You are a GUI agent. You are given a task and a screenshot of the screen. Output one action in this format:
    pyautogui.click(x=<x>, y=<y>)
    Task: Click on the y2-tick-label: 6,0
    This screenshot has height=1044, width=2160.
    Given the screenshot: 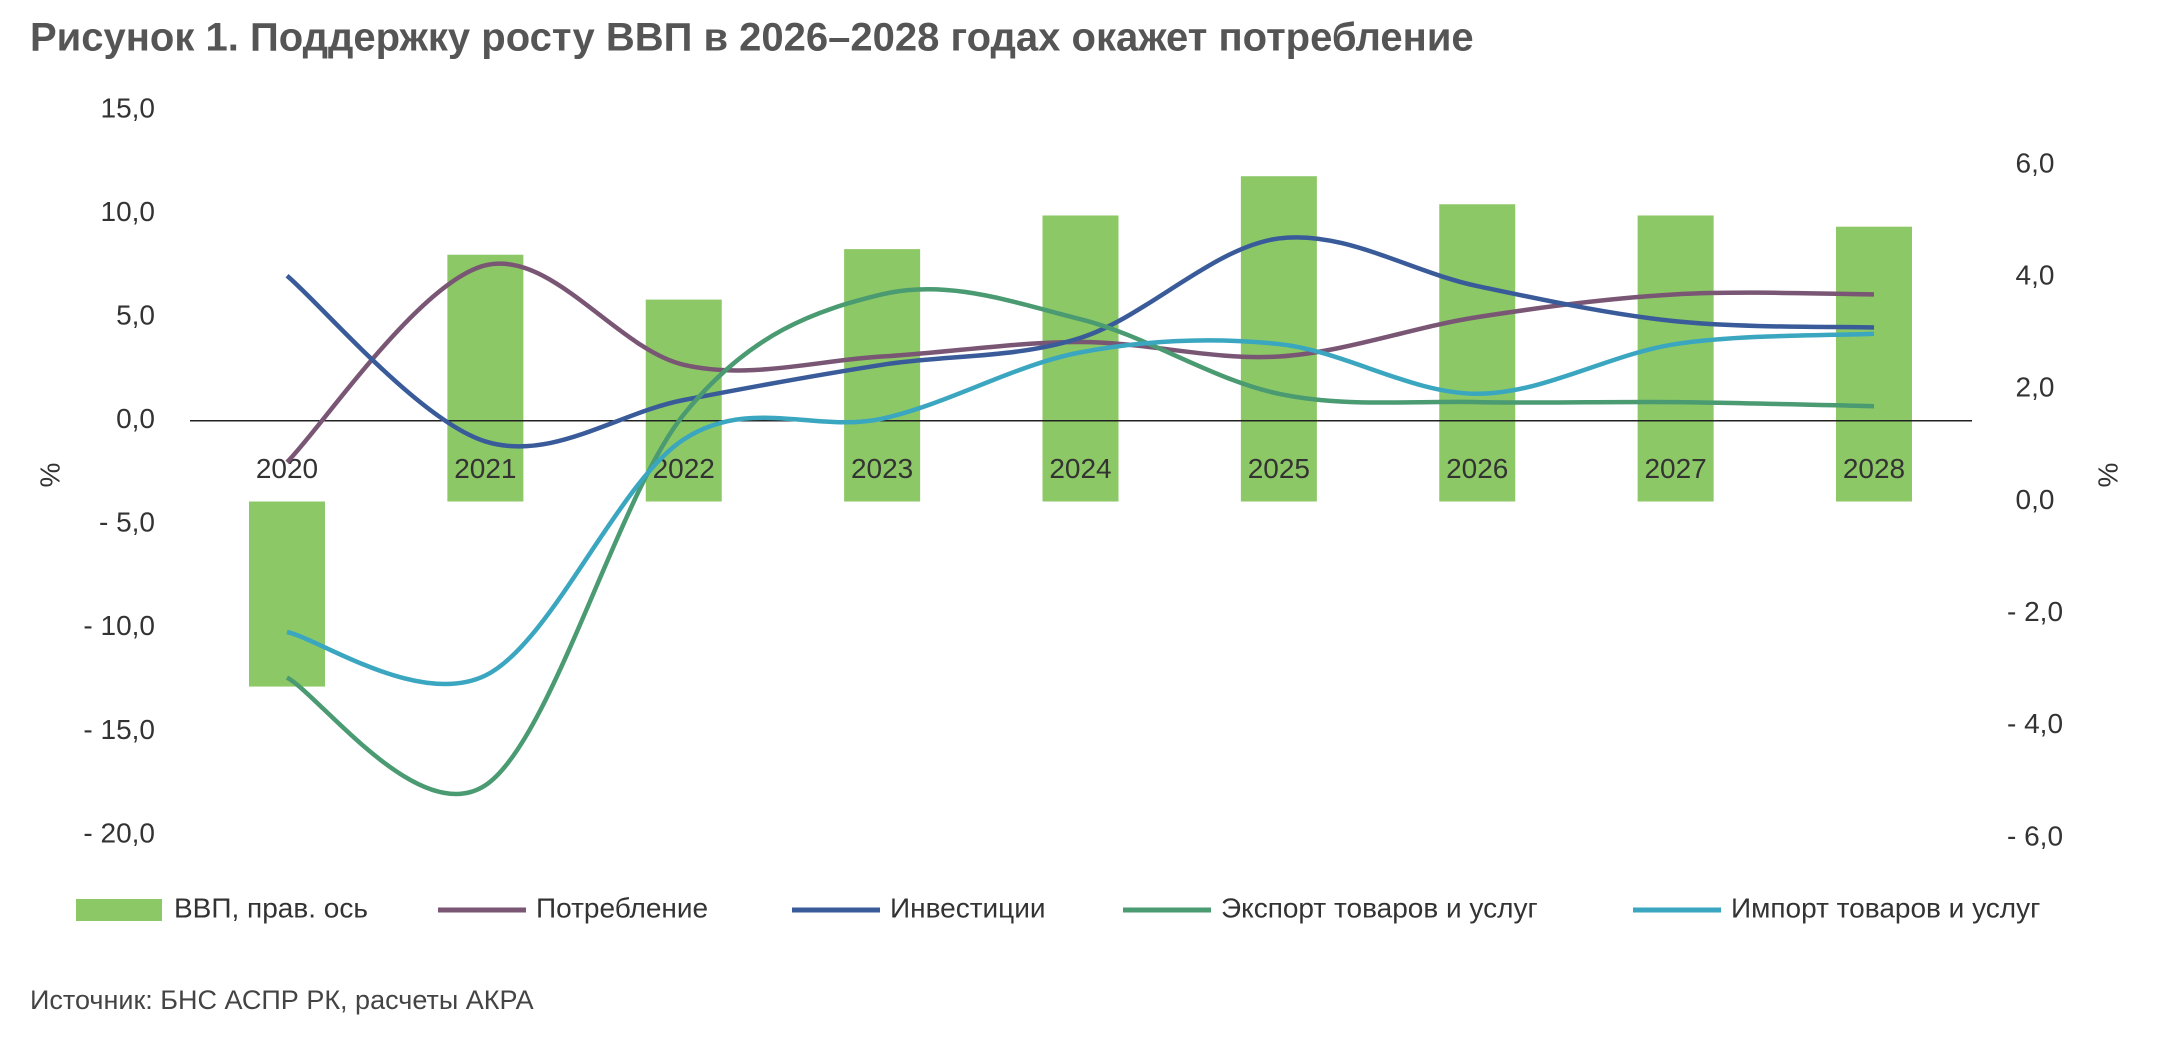 What is the action you would take?
    pyautogui.click(x=2035, y=162)
    